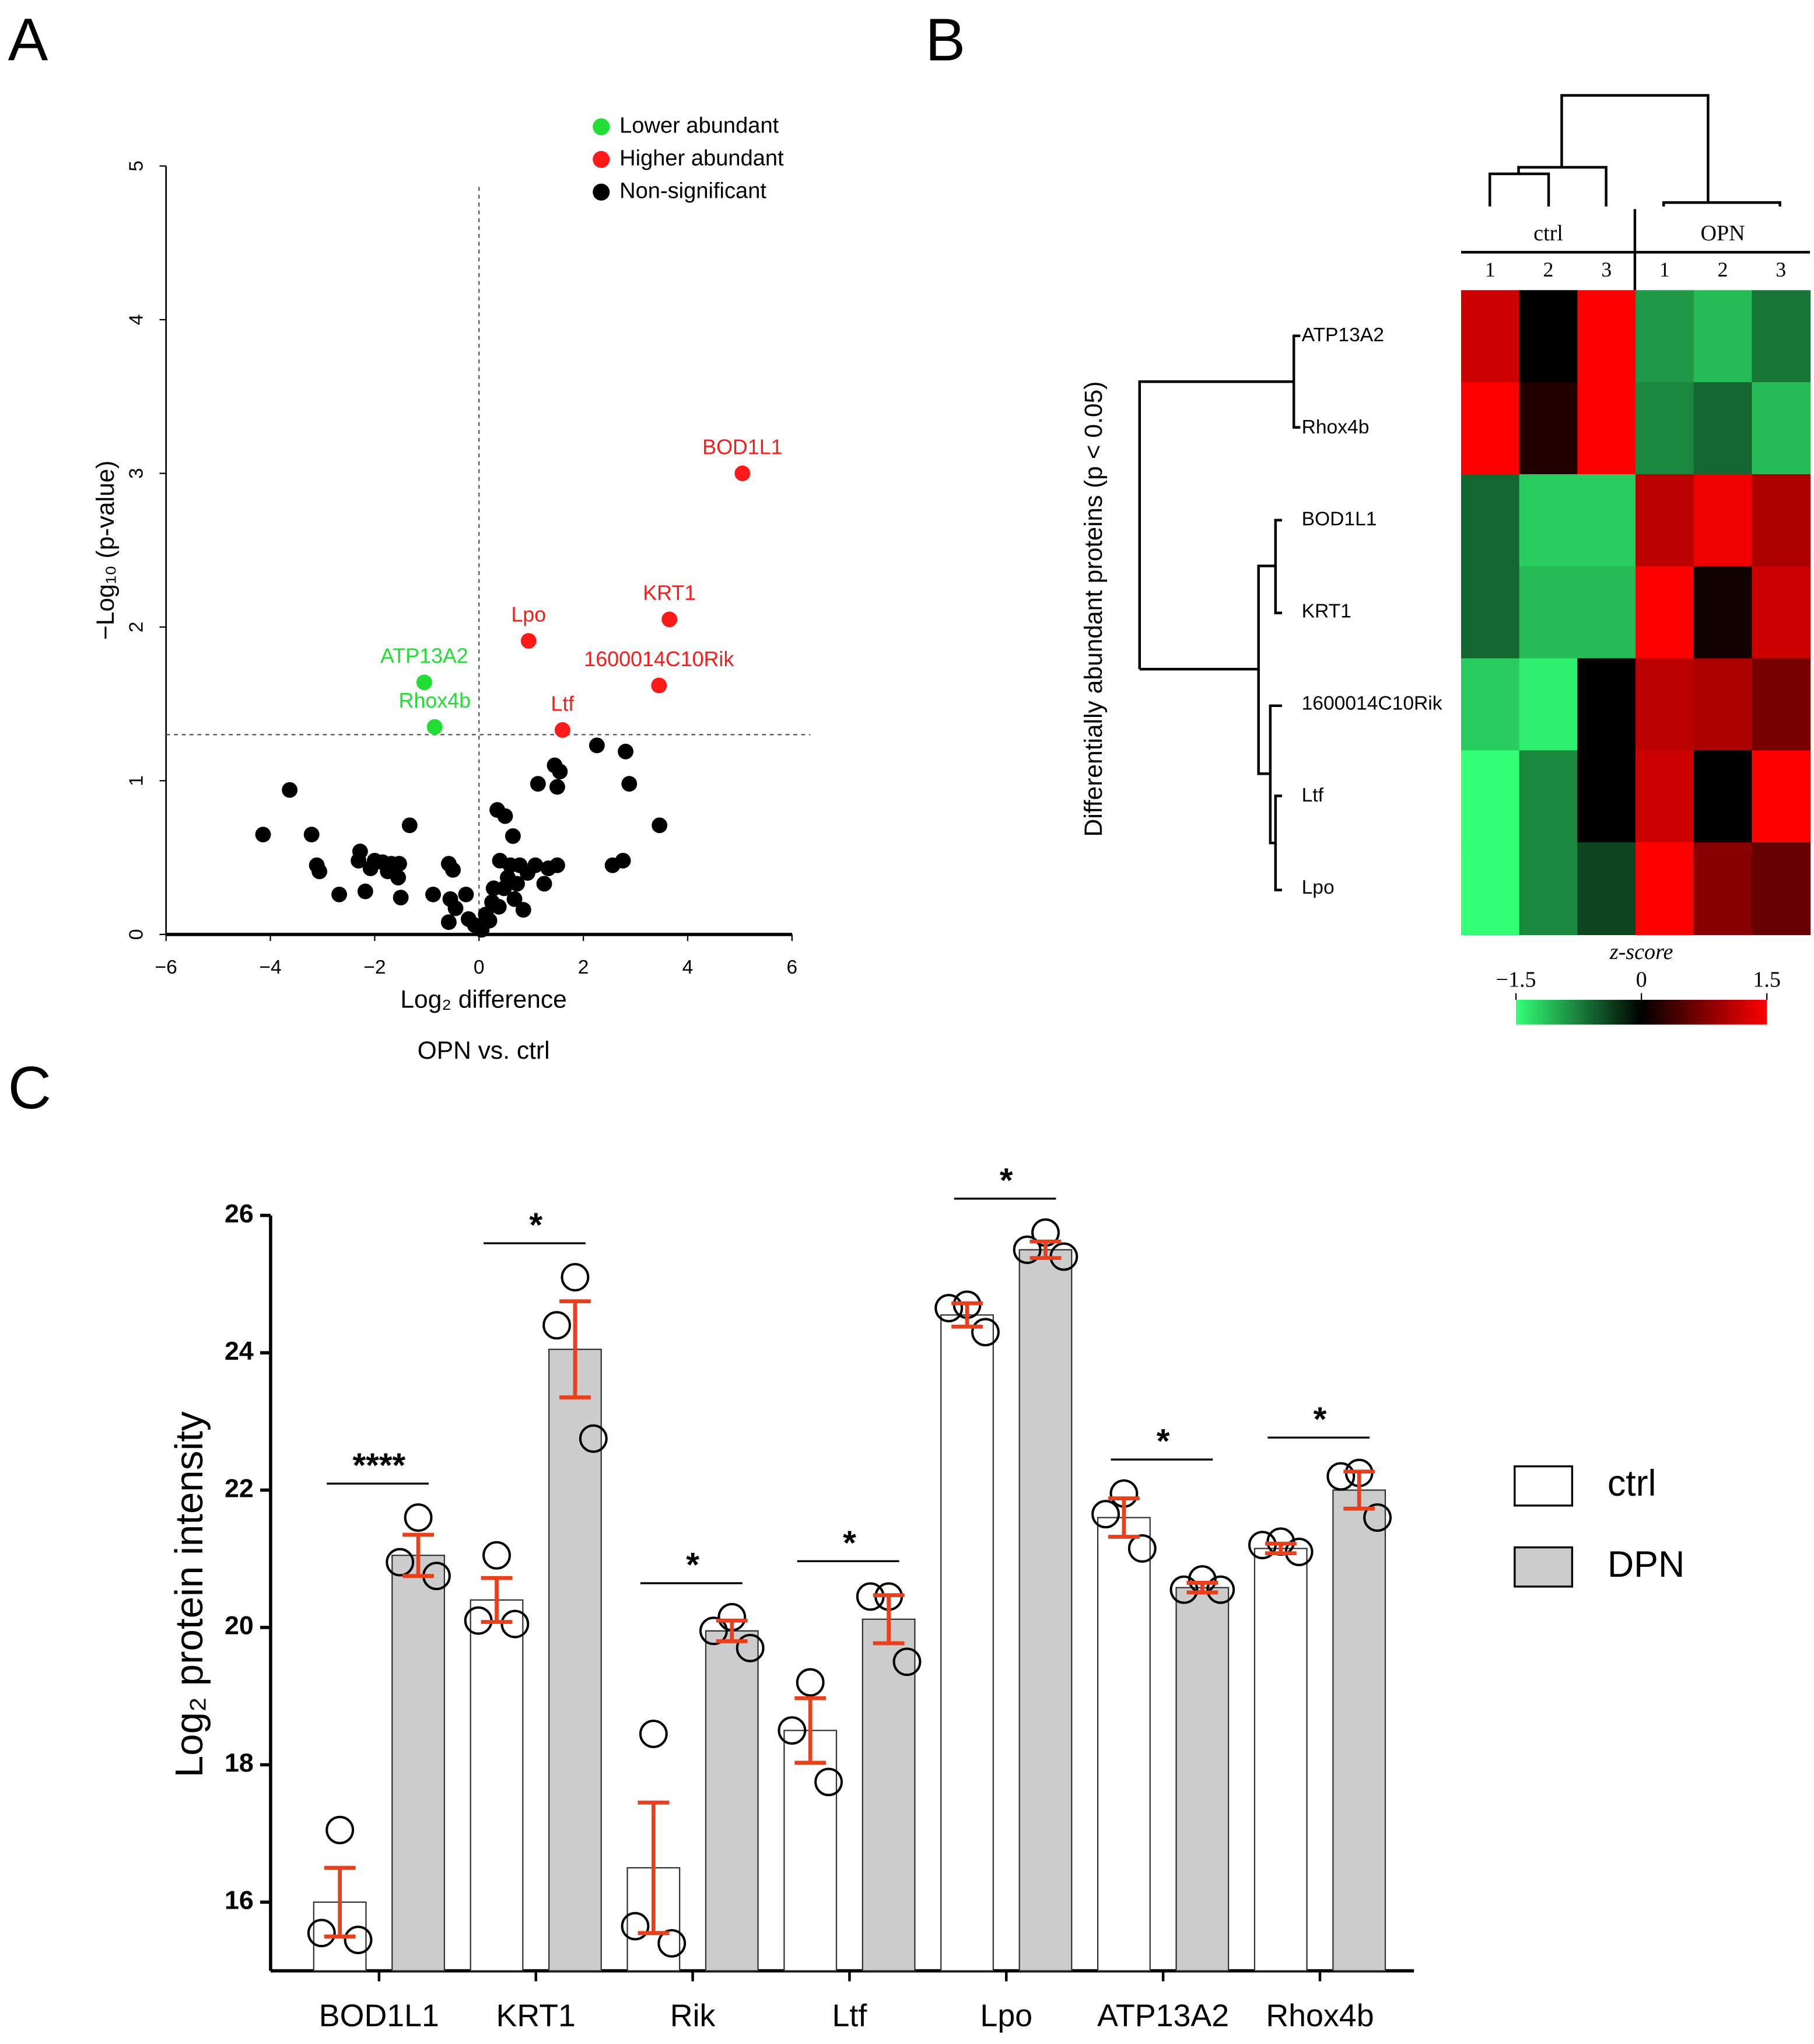 This screenshot has width=1814, height=2044. What do you see at coordinates (424, 656) in the screenshot?
I see `point-label: ATP13A2` at bounding box center [424, 656].